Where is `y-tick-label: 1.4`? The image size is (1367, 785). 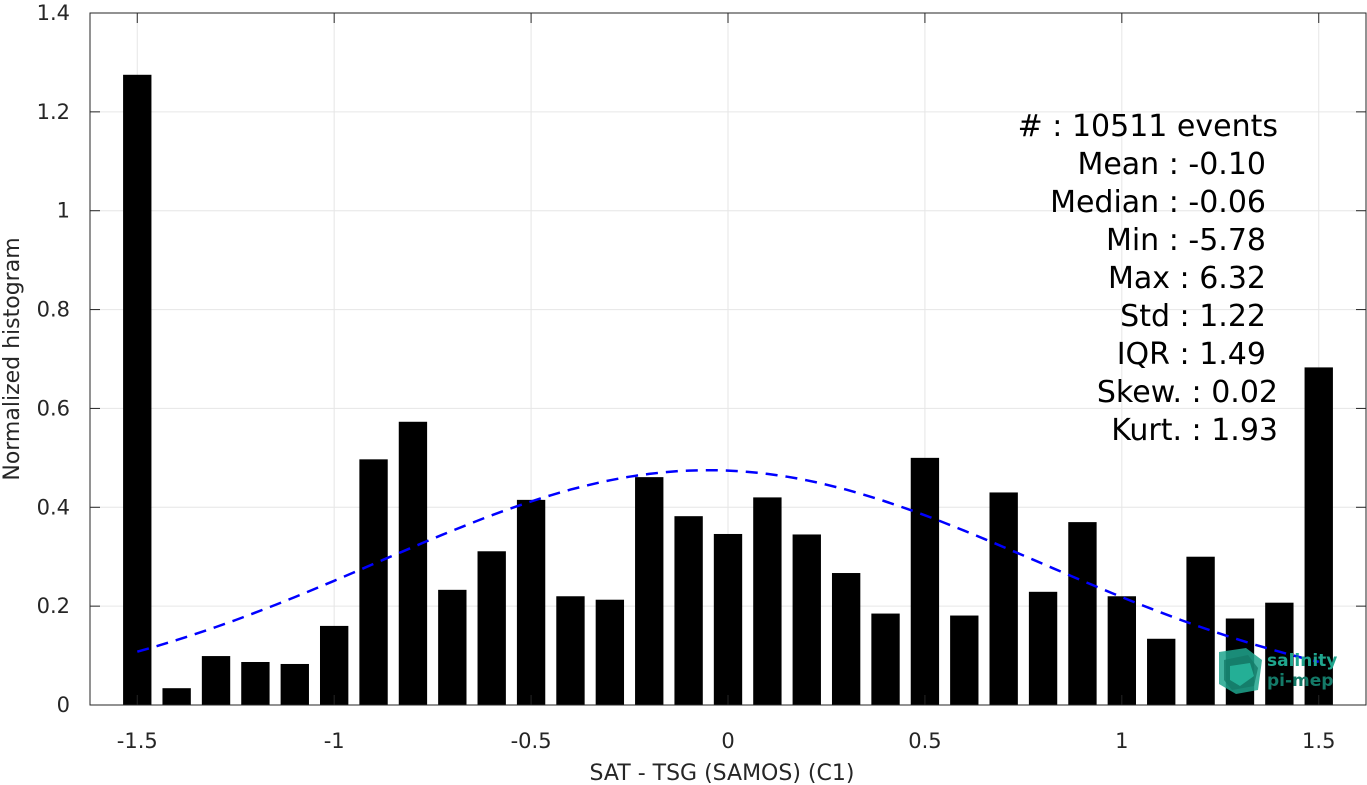 y-tick-label: 1.4 is located at coordinates (53, 13).